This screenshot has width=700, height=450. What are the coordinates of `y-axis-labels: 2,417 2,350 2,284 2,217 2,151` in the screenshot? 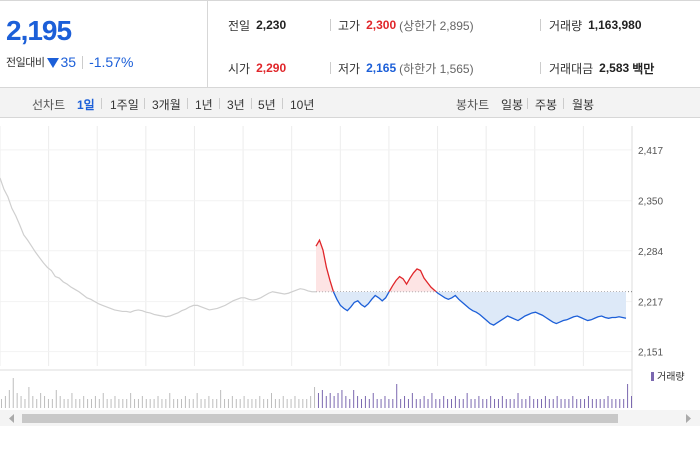 It's located at (650, 252).